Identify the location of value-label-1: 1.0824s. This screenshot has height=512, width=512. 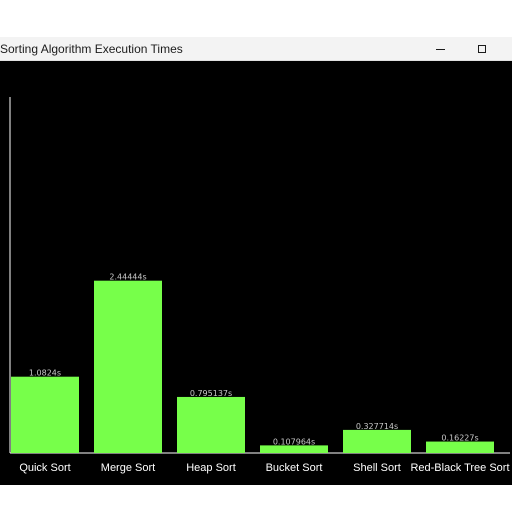
(45, 373).